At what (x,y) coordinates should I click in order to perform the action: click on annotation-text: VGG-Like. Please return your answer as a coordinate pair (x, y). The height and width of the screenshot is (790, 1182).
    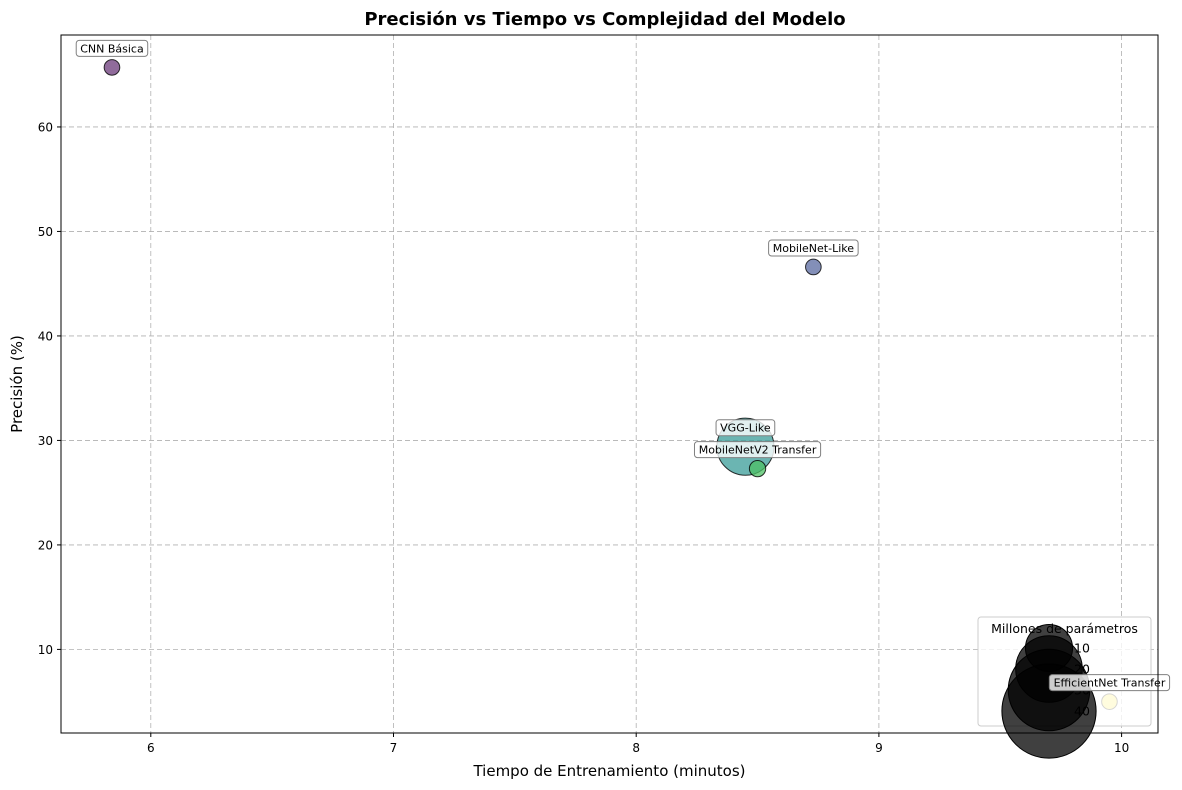
    Looking at the image, I should click on (745, 428).